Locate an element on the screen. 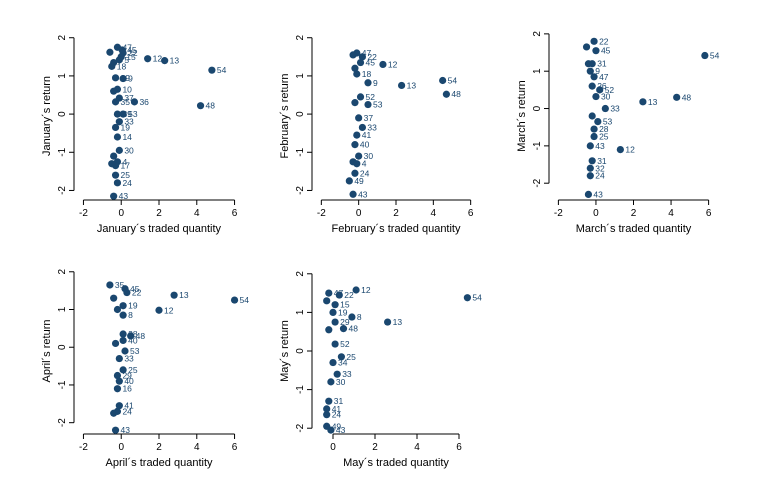 The width and height of the screenshot is (774, 490). point-label: 17 is located at coordinates (126, 166).